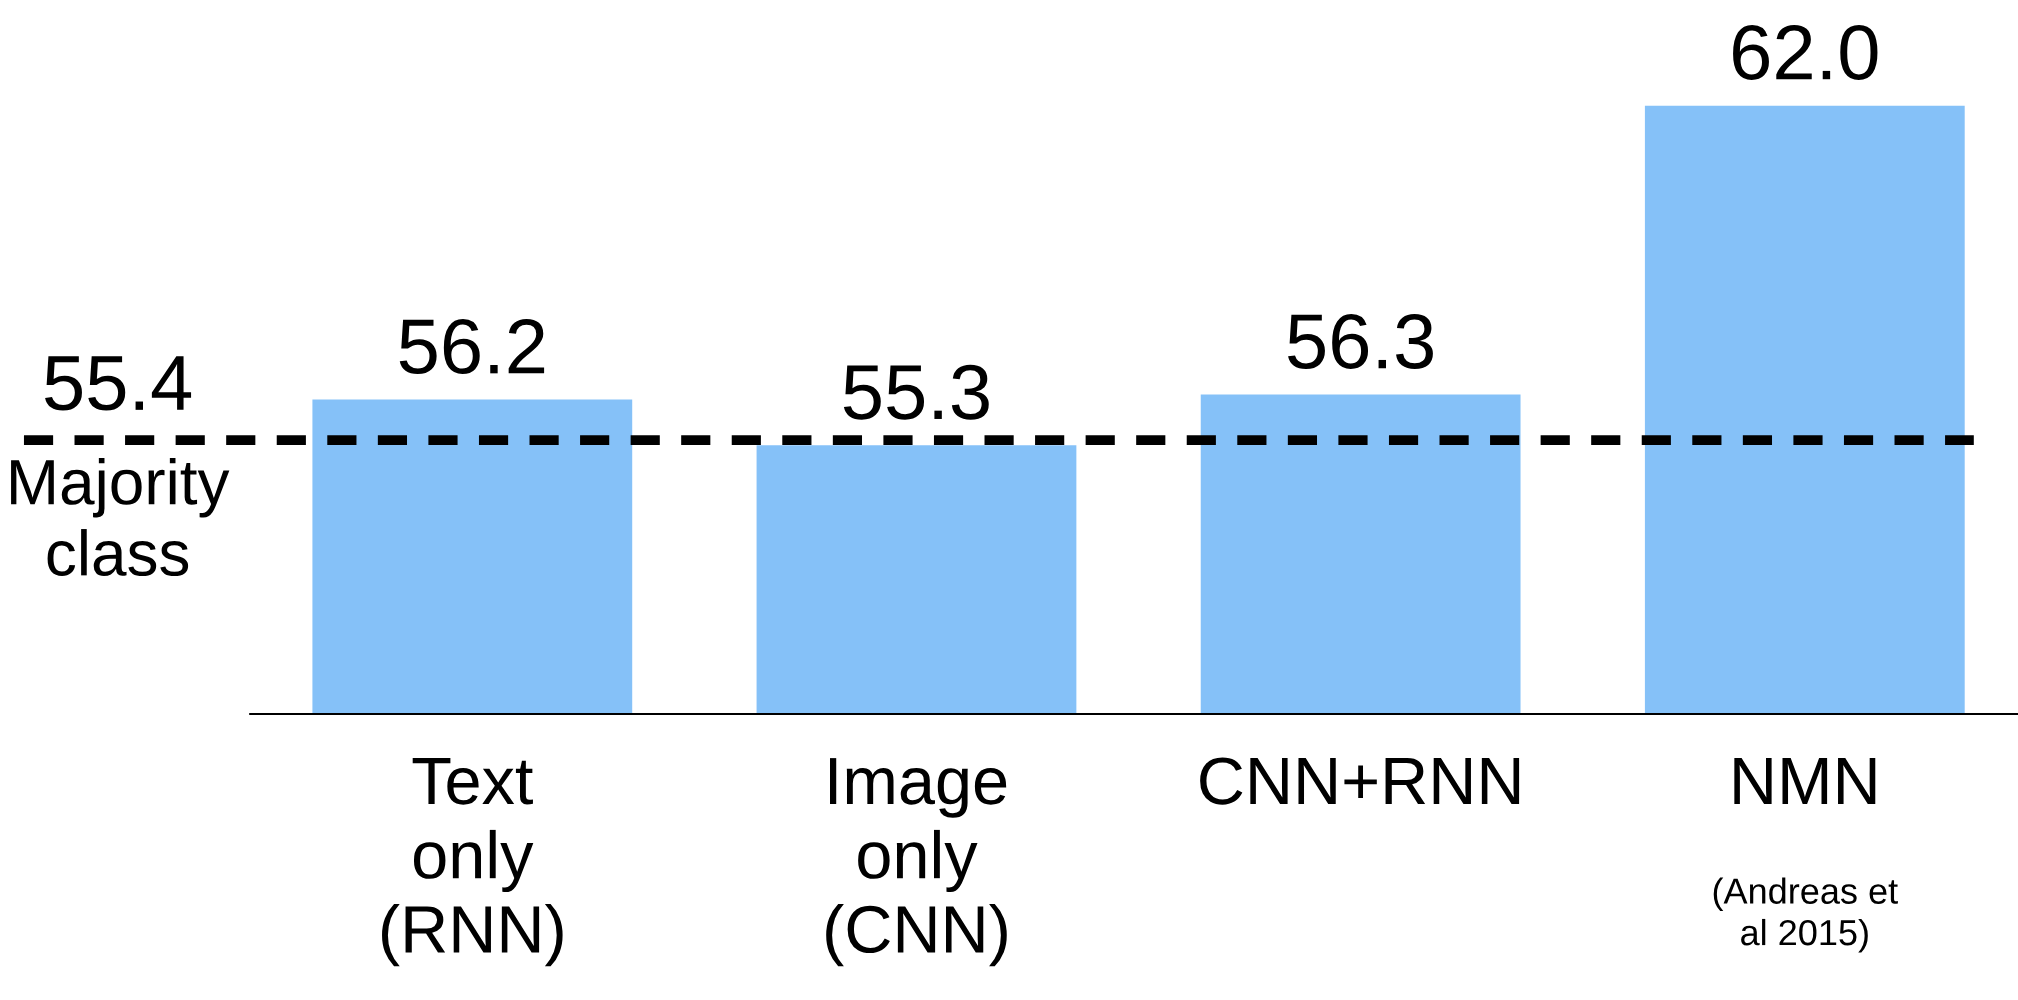 The image size is (2018, 1000). What do you see at coordinates (1805, 52) in the screenshot?
I see `data-label: 62.0` at bounding box center [1805, 52].